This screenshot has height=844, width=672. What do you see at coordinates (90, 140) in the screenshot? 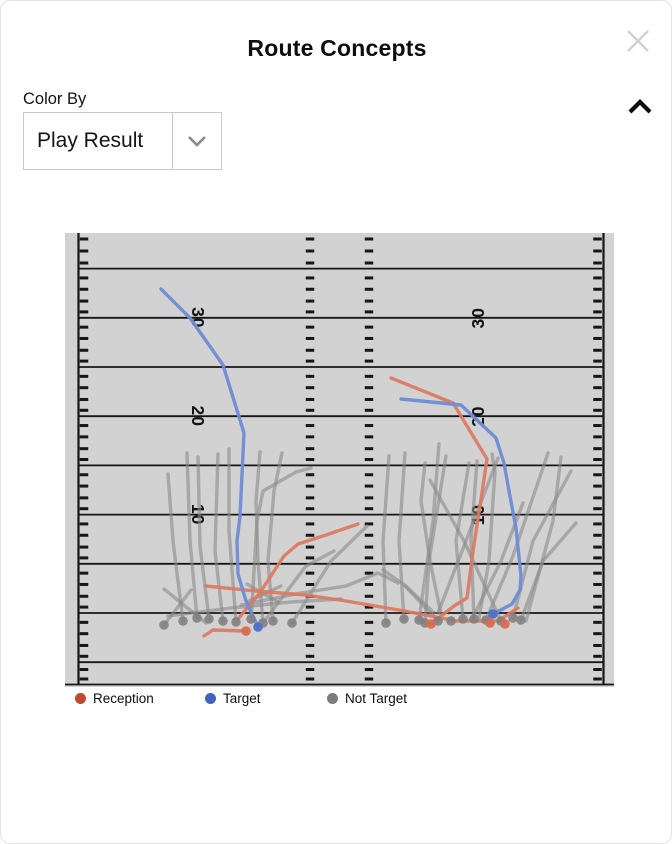
I see `color-by-selected-value: Play Result` at bounding box center [90, 140].